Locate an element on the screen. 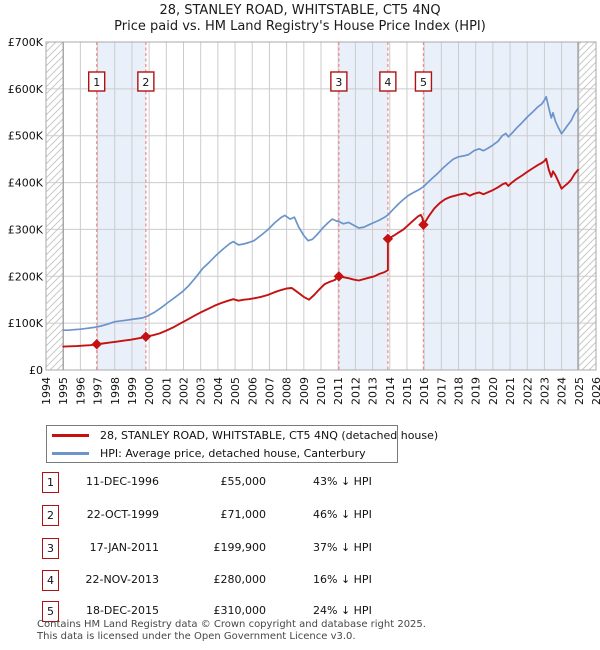 This screenshot has width=600, height=650. sale-price: £71,000 is located at coordinates (243, 514).